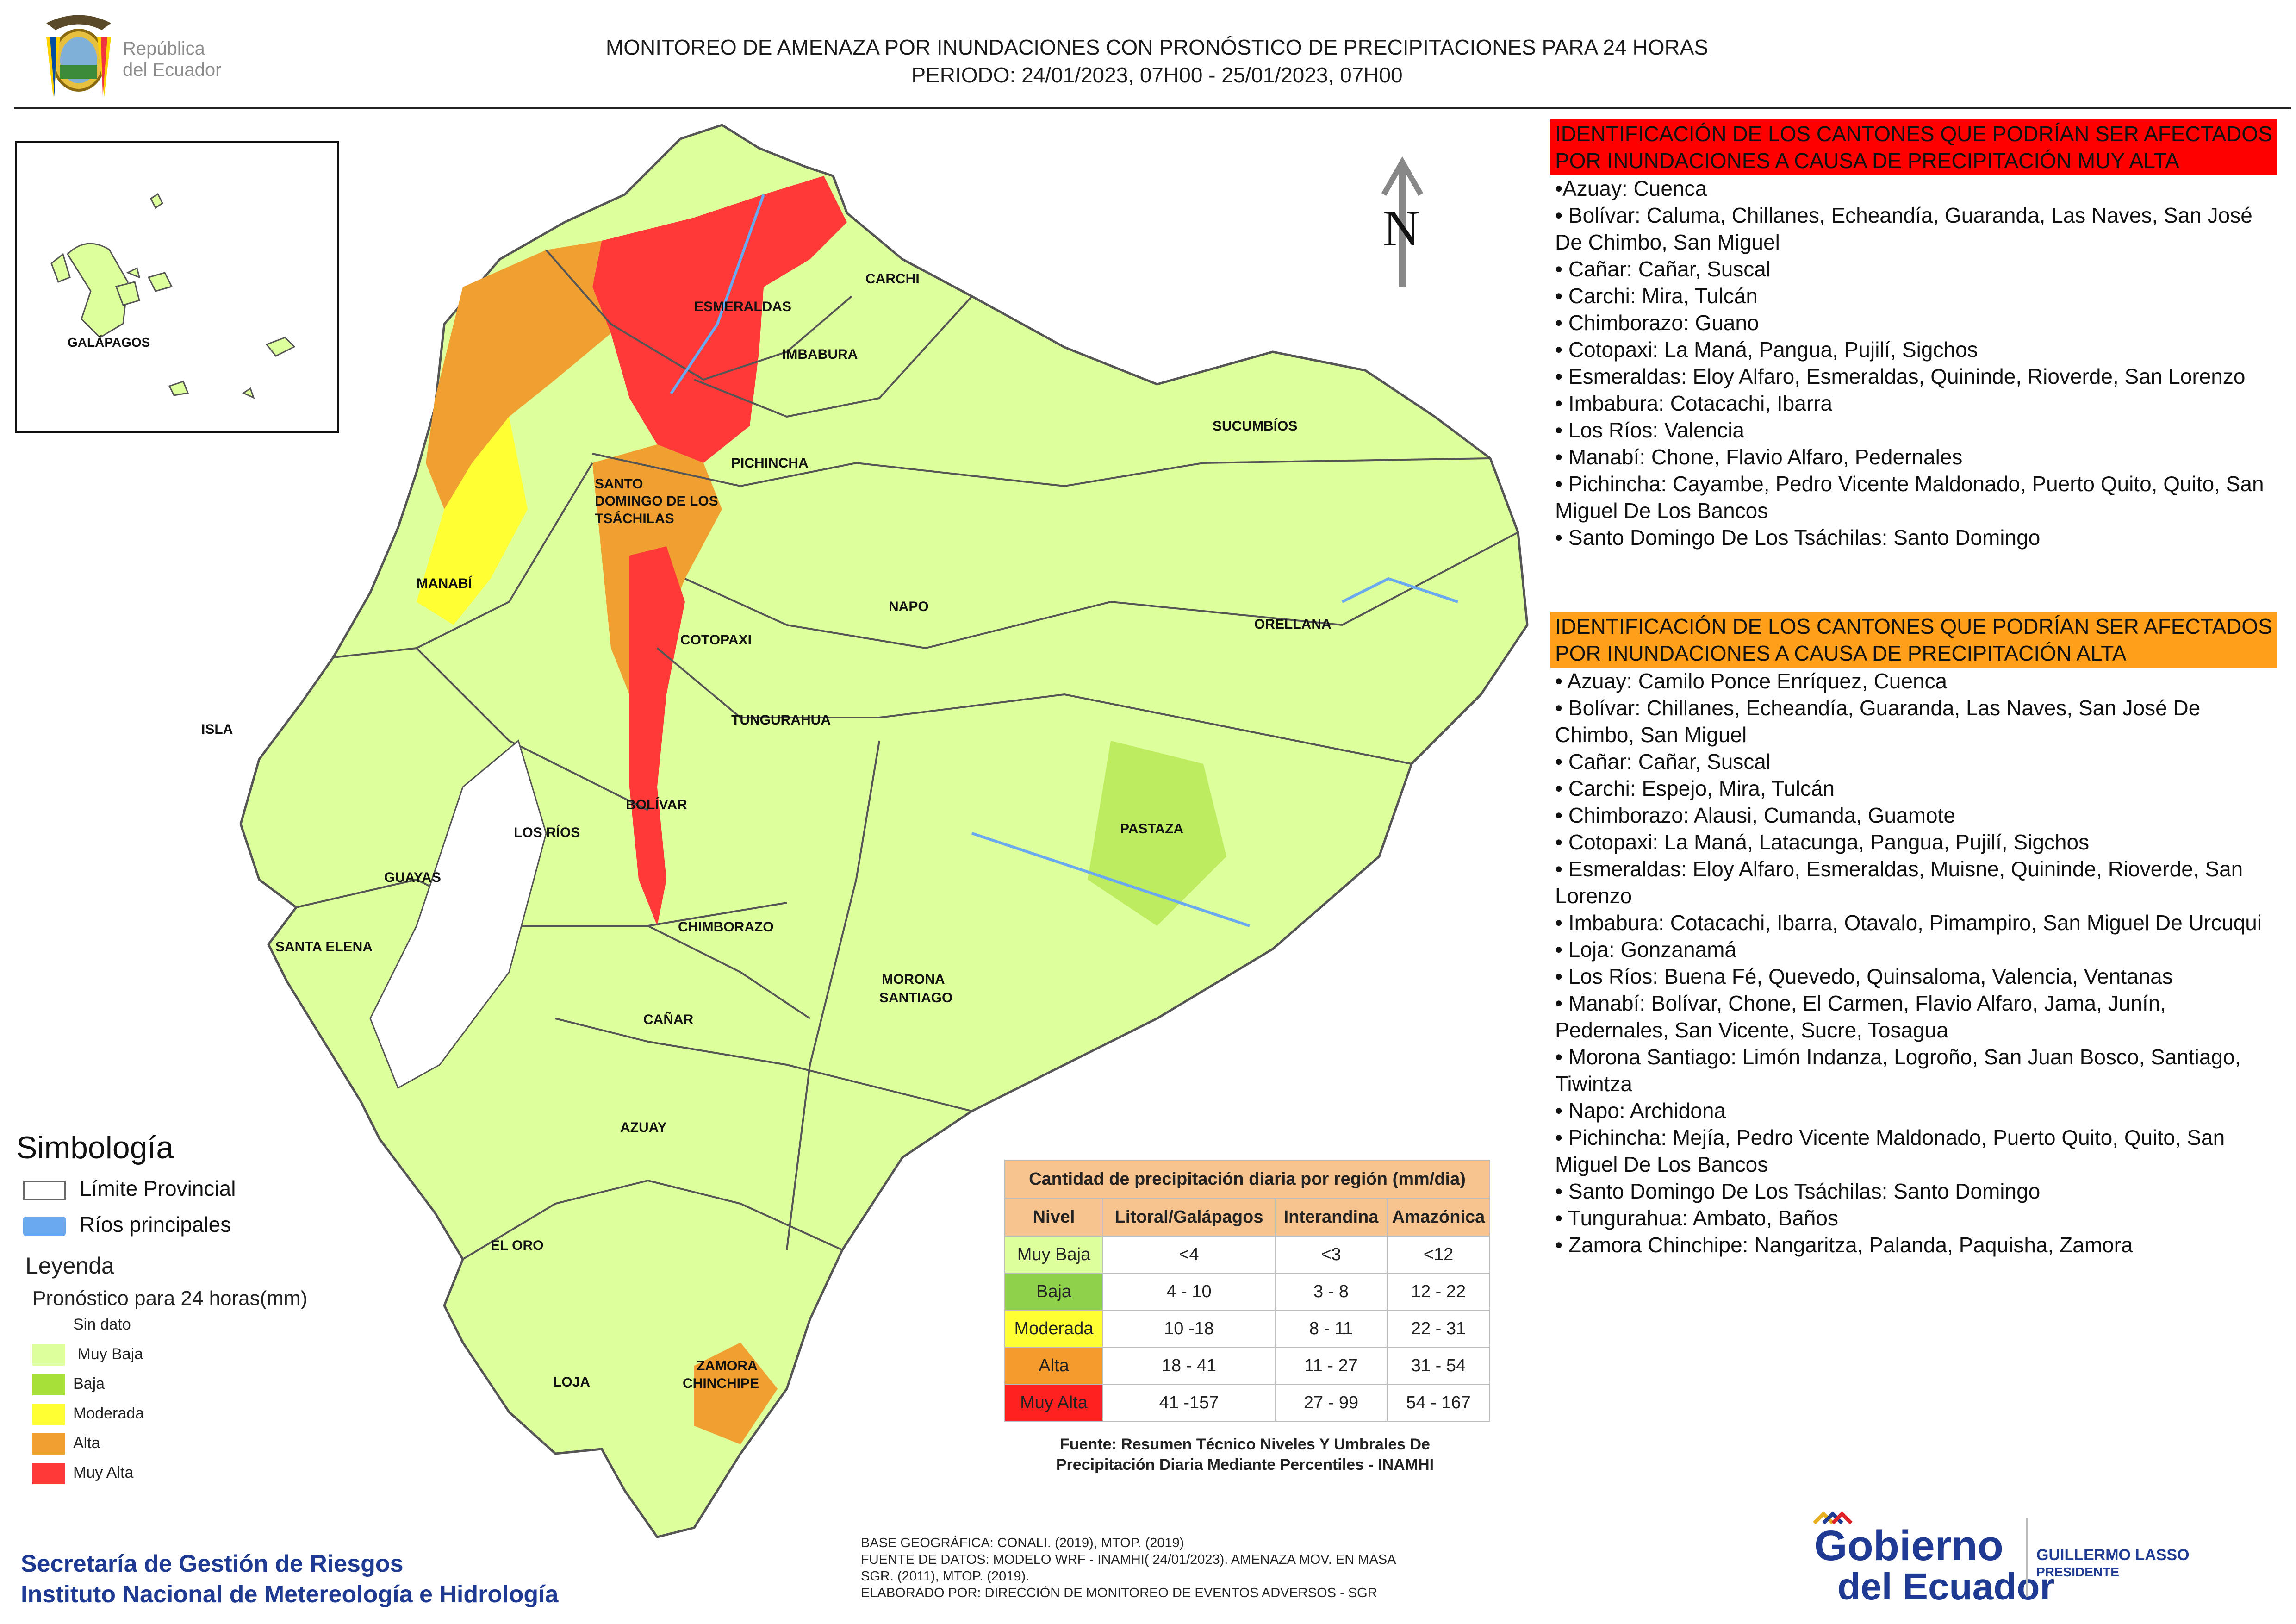 Image resolution: width=2296 pixels, height=1624 pixels. What do you see at coordinates (1663, 762) in the screenshot?
I see `alta-item: • Cañar: Cañar, Suscal` at bounding box center [1663, 762].